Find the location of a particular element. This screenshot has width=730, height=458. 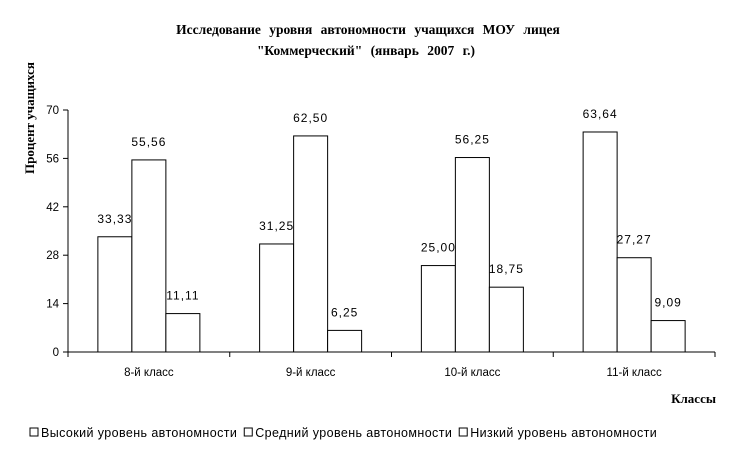

y-tick-label: 56 is located at coordinates (52, 159).